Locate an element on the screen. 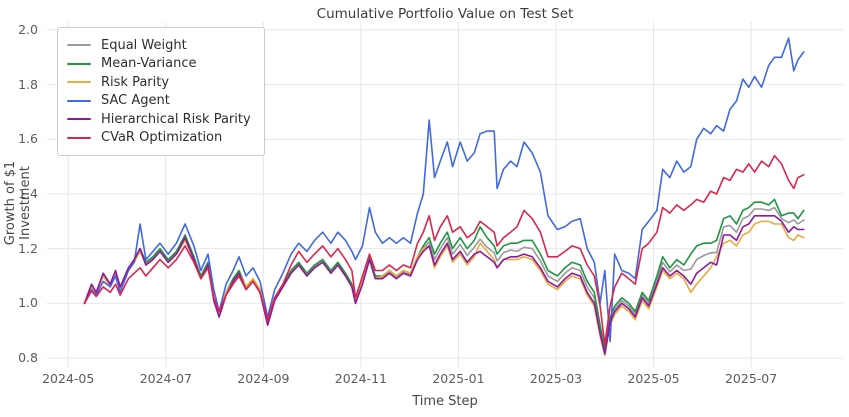 This screenshot has height=417, width=849. legend-item-cvar-optimization: CVaR Optimization is located at coordinates (159, 138).